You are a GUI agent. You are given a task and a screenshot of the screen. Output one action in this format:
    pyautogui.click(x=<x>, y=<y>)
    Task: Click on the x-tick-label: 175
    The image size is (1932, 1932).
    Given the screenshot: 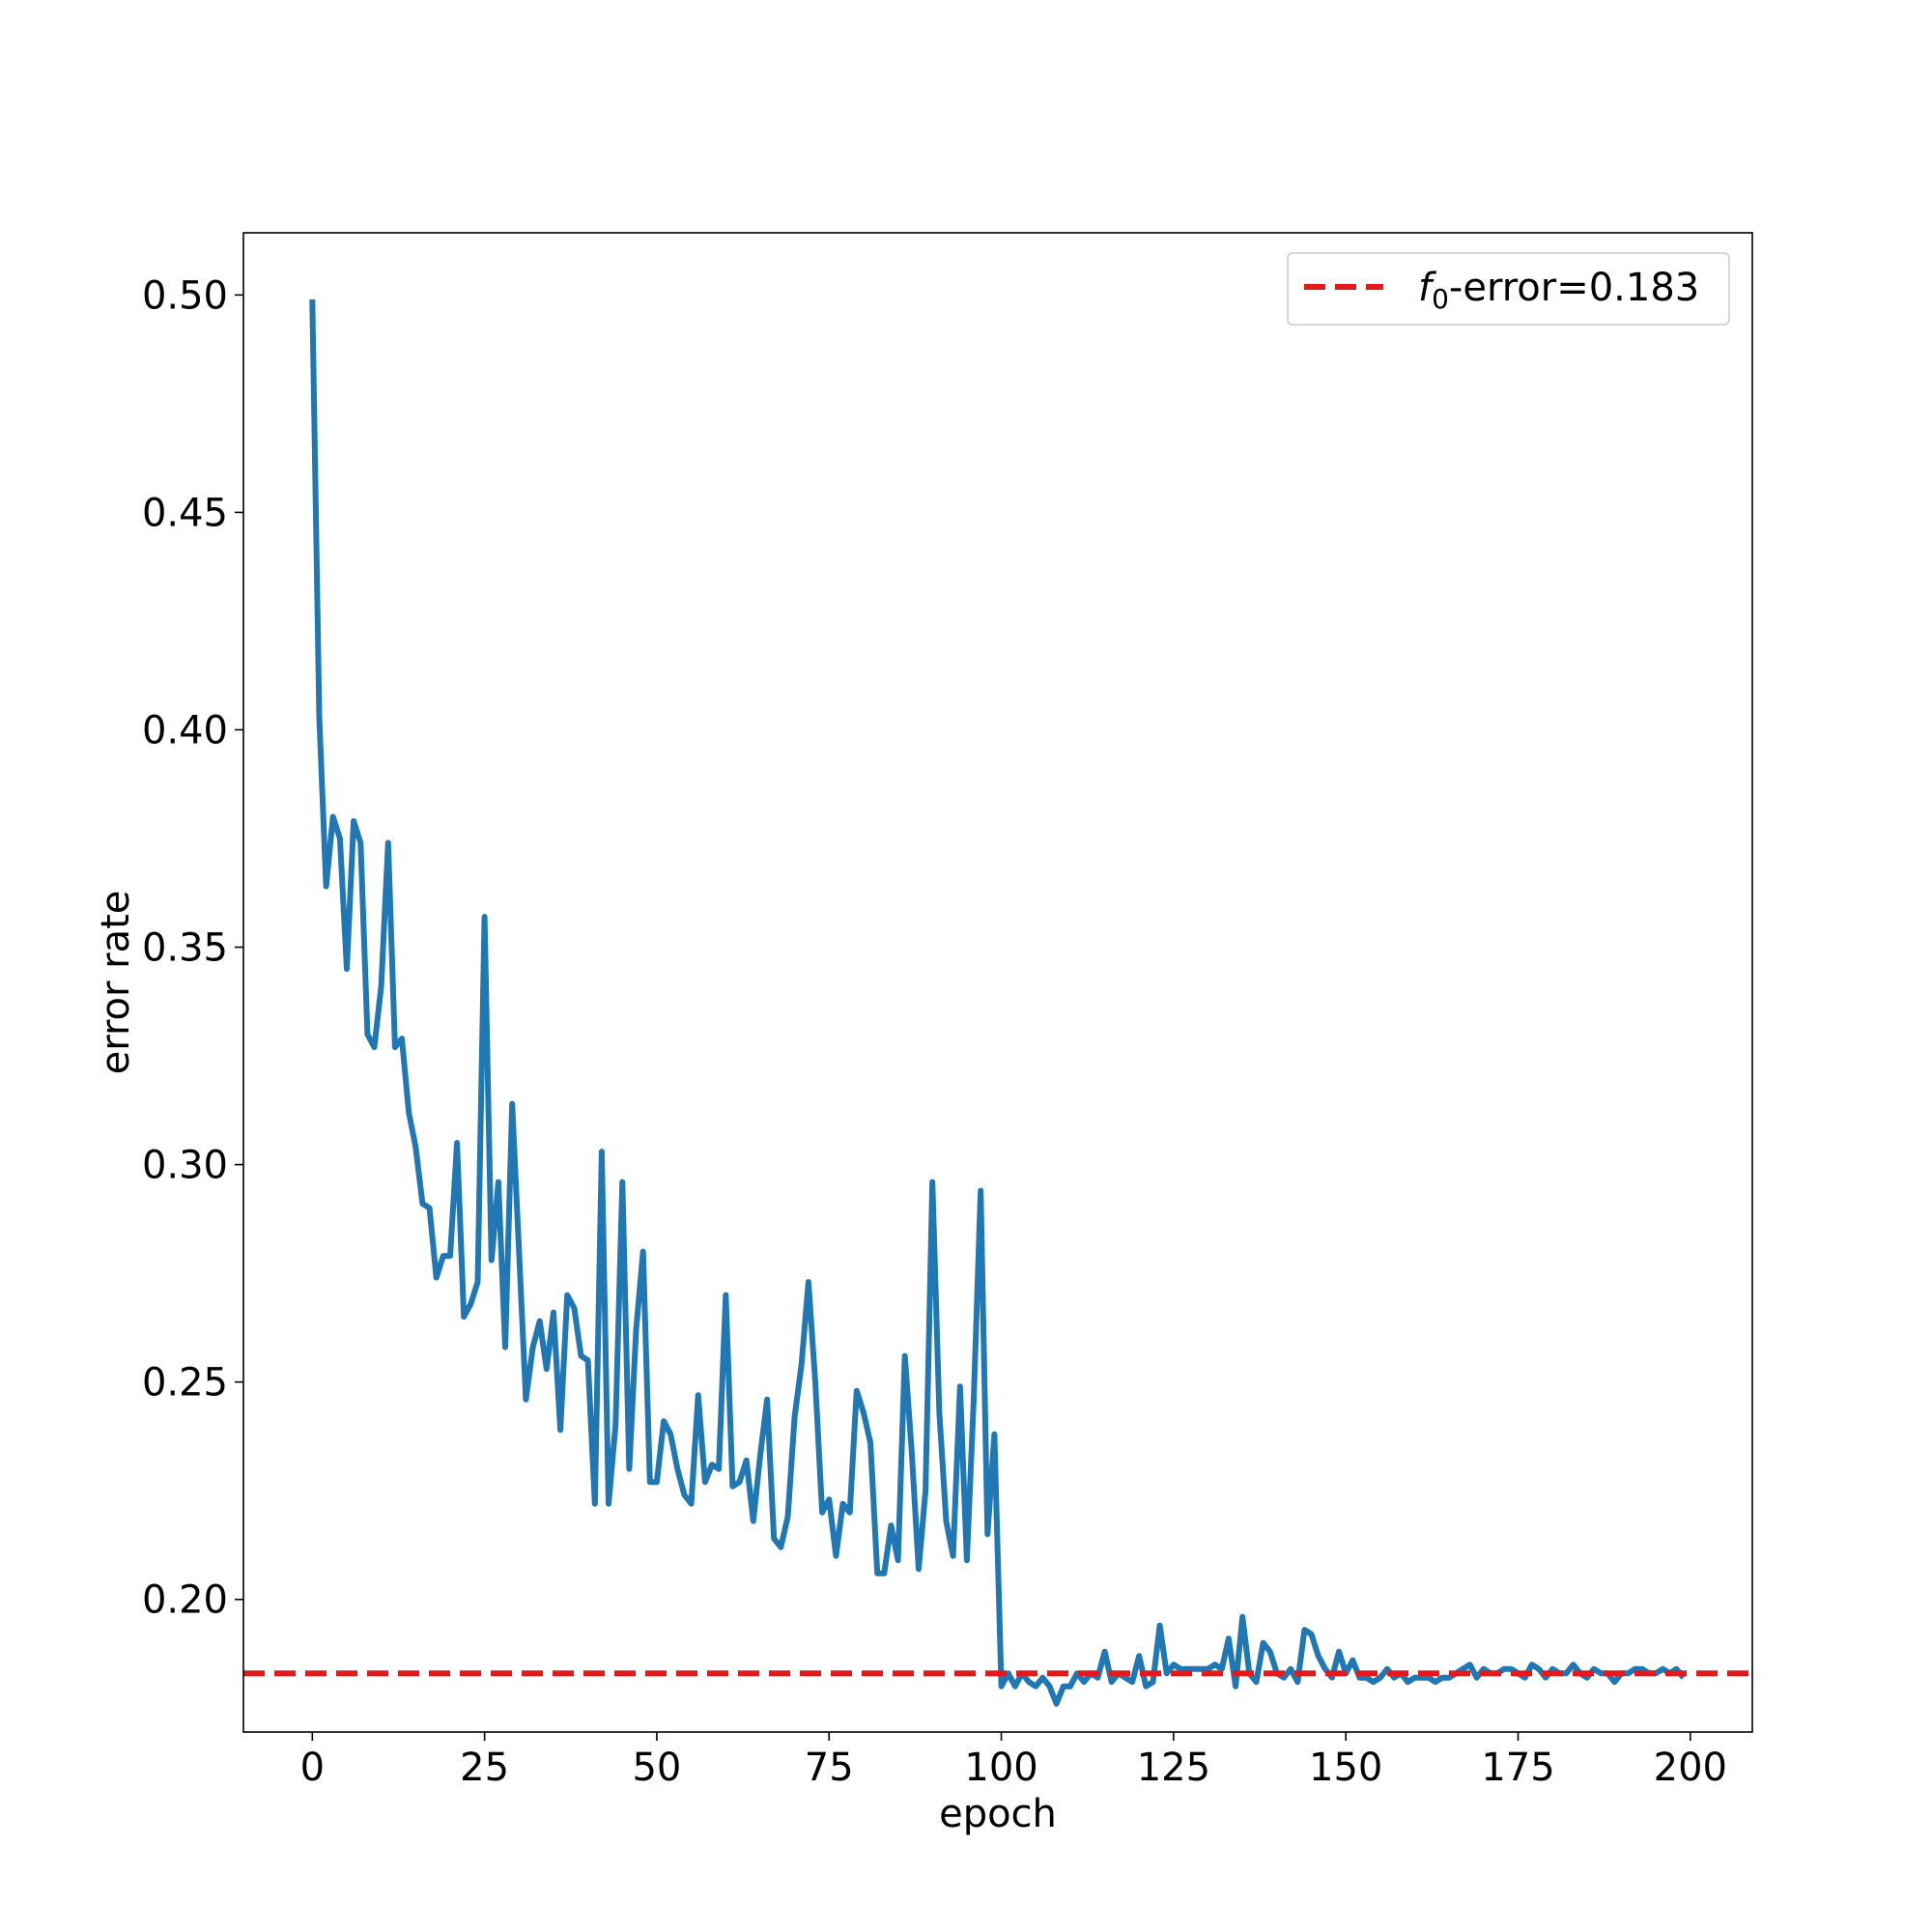 What is the action you would take?
    pyautogui.click(x=1517, y=1768)
    